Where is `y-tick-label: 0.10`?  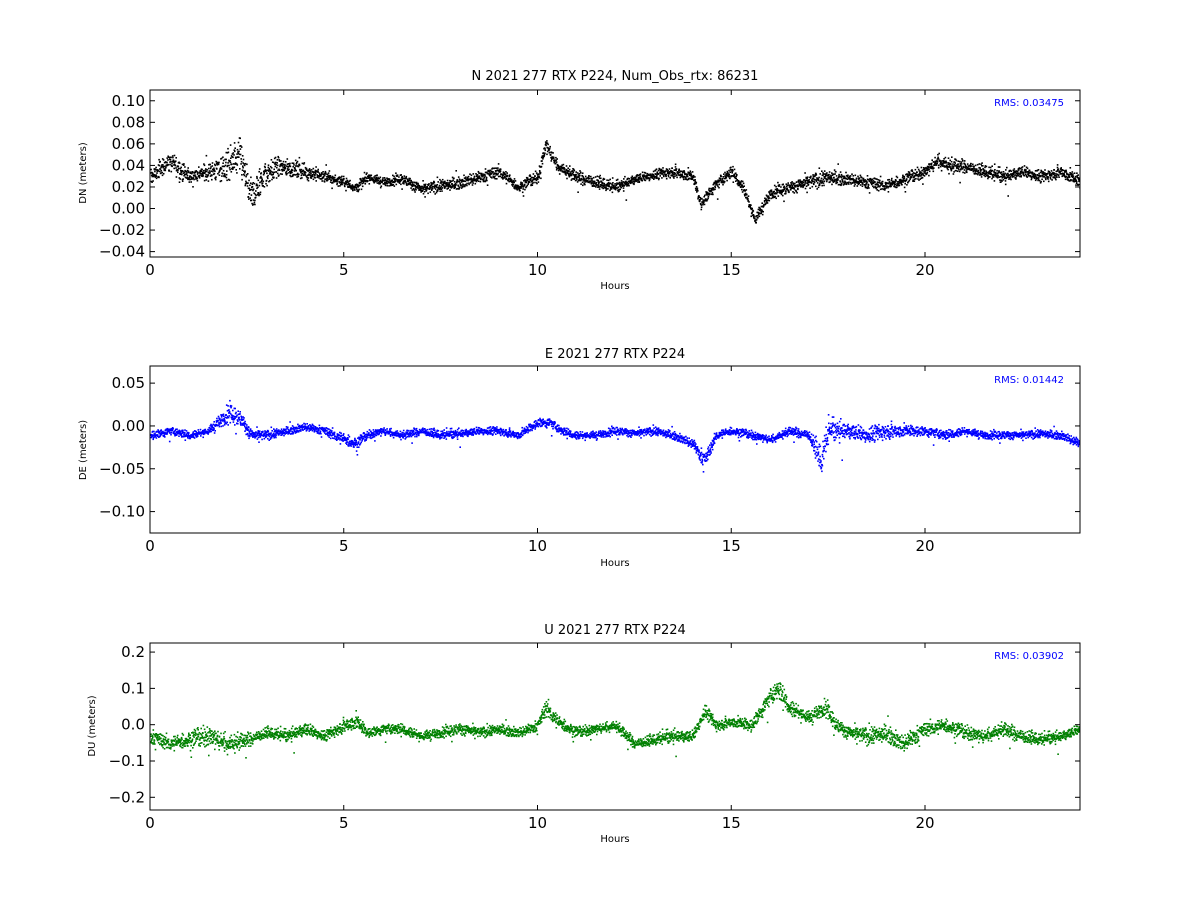
y-tick-label: 0.10 is located at coordinates (128, 101).